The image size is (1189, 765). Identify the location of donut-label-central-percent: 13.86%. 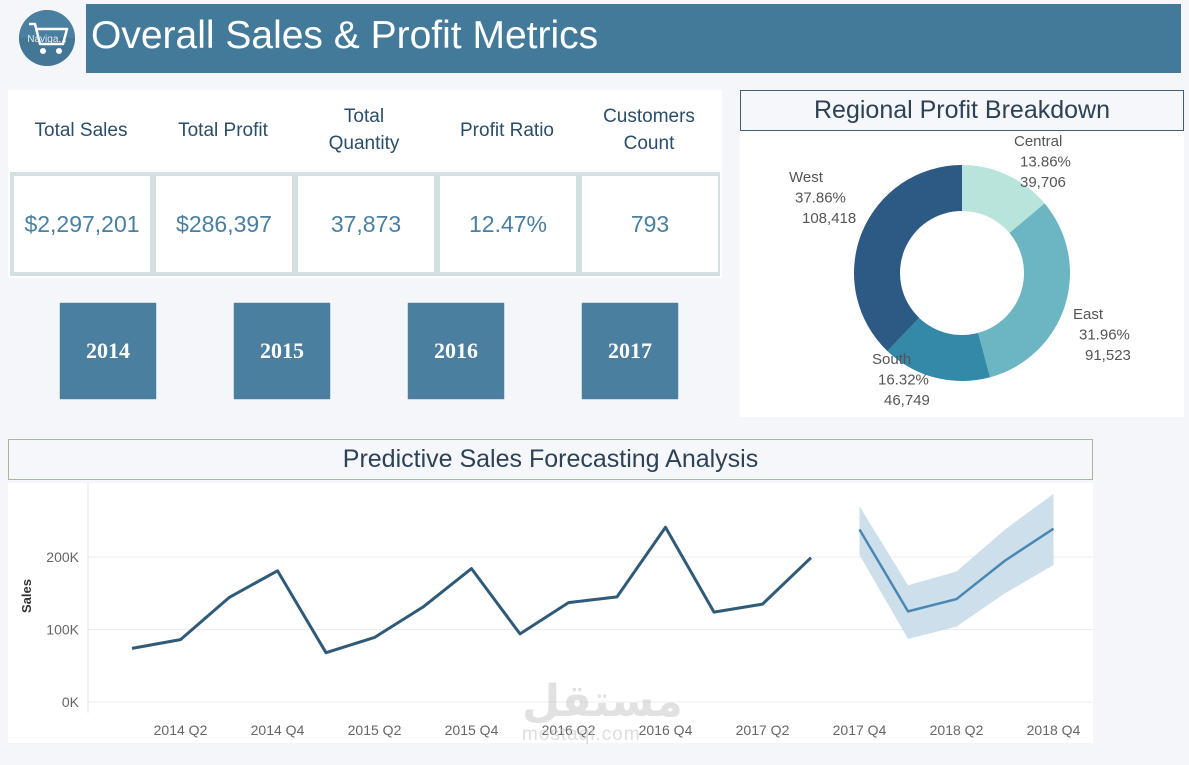
(1045, 162).